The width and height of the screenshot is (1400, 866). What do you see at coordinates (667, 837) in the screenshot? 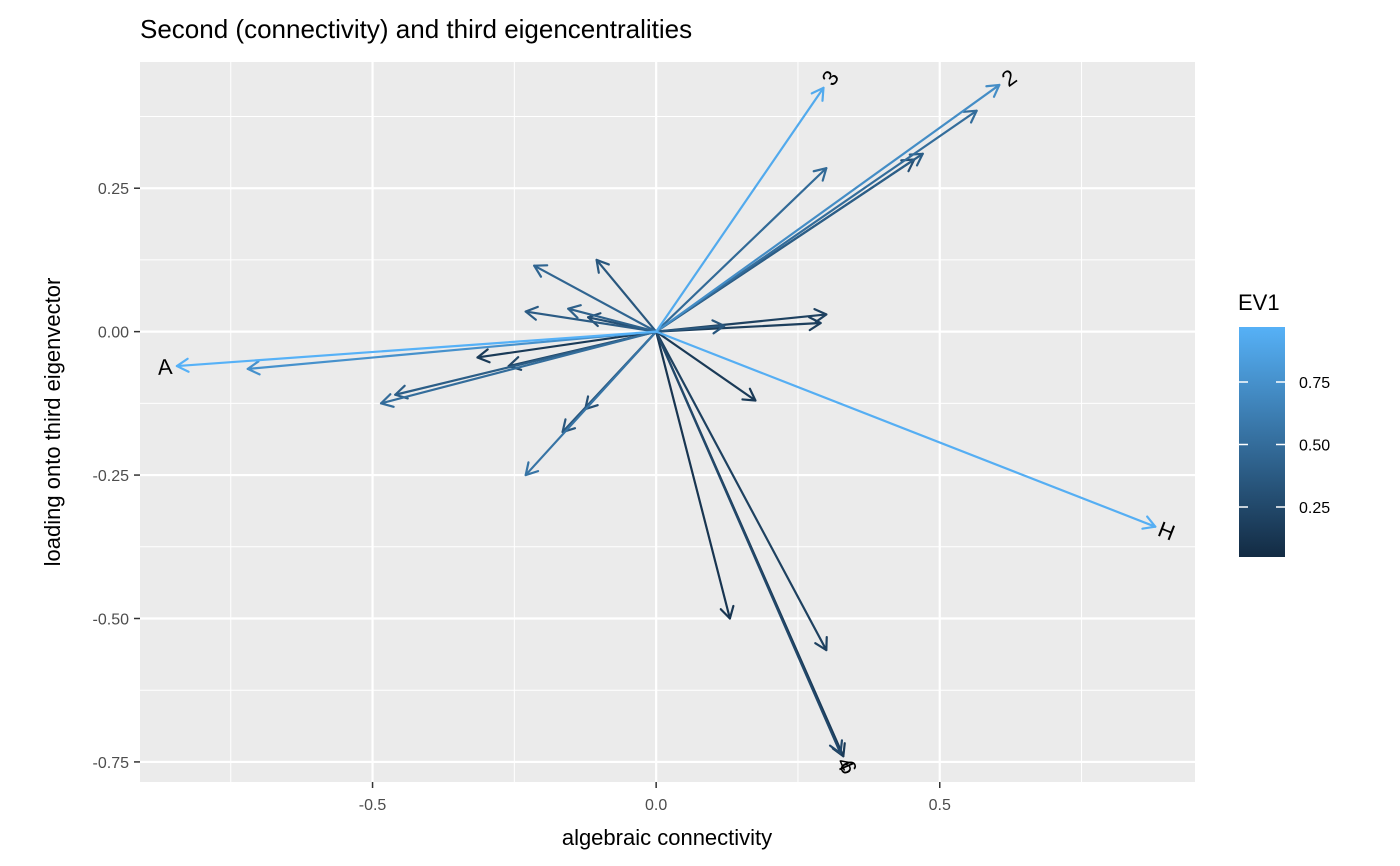
I see `x-axis-title: algebraic connectivity` at bounding box center [667, 837].